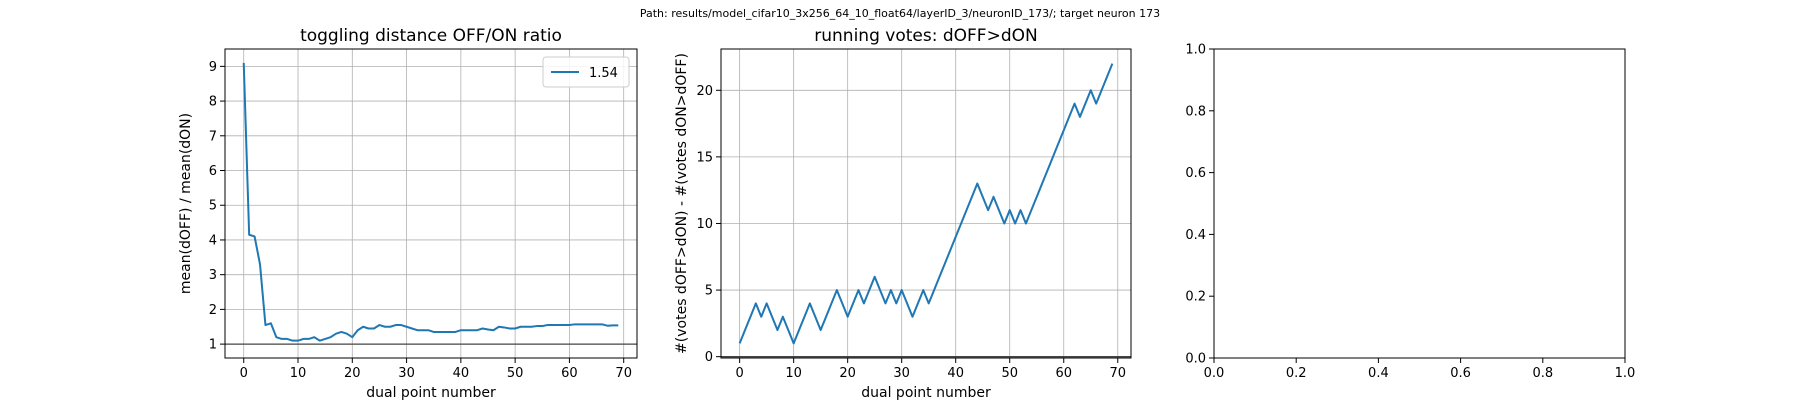  I want to click on y-tick-label: 0.4, so click(1195, 235).